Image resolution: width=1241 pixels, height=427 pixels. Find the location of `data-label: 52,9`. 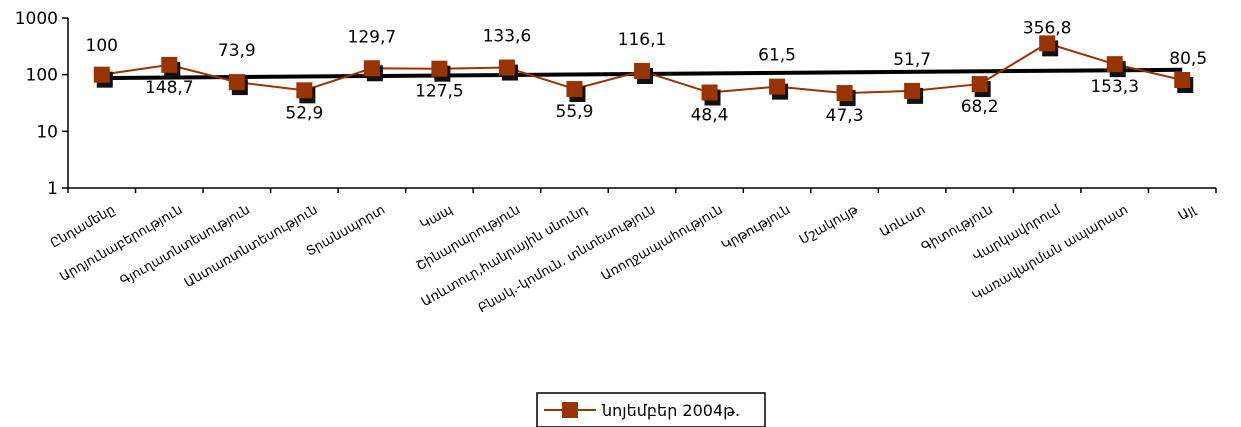

data-label: 52,9 is located at coordinates (304, 113).